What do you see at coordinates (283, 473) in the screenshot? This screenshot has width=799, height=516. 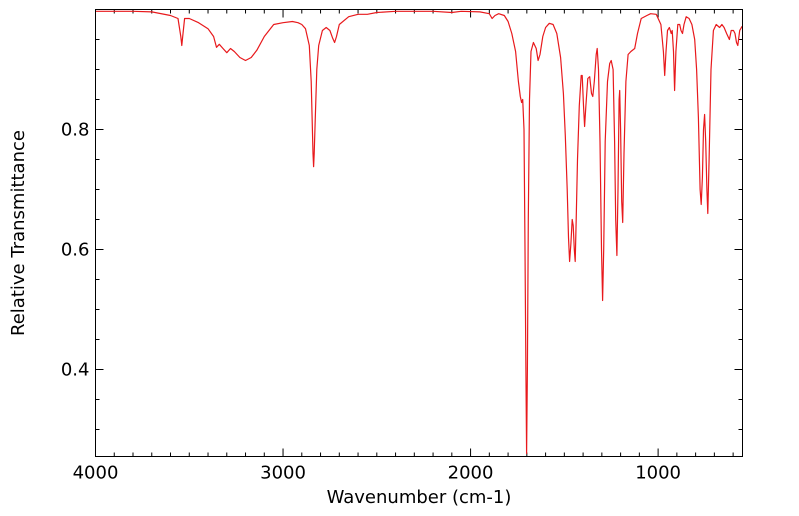 I see `x-tick-label: 3000` at bounding box center [283, 473].